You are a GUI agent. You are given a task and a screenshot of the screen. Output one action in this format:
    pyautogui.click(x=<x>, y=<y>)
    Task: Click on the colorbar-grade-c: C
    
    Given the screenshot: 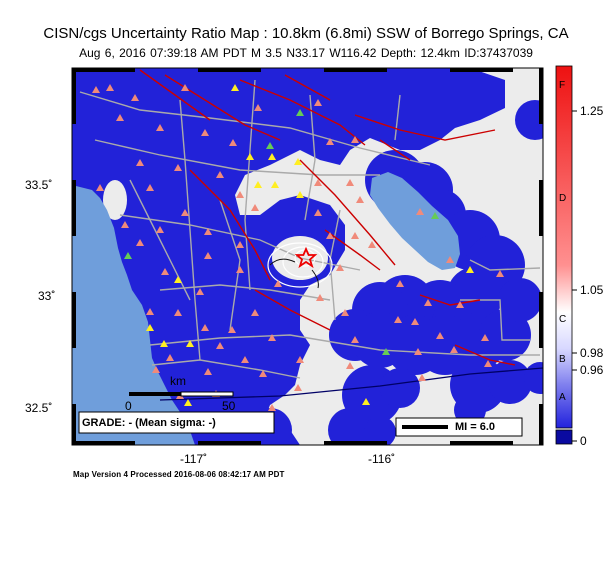 What is the action you would take?
    pyautogui.click(x=563, y=319)
    